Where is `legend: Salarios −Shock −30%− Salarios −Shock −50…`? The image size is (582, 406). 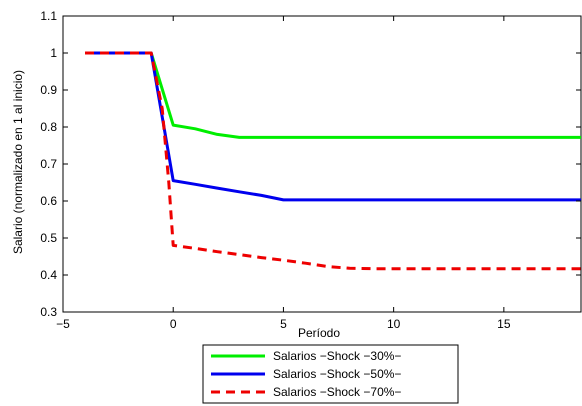
legend: Salarios −Shock −30%− Salarios −Shock −50… is located at coordinates (330, 374).